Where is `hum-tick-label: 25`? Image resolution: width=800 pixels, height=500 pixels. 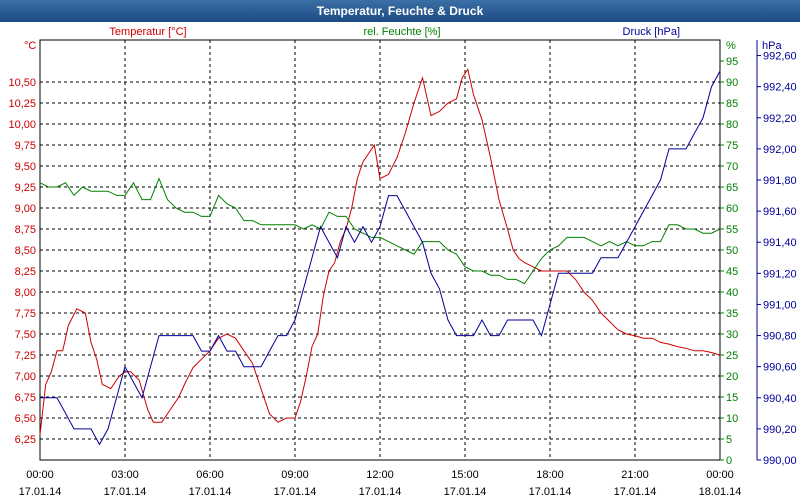
hum-tick-label: 25 is located at coordinates (732, 356).